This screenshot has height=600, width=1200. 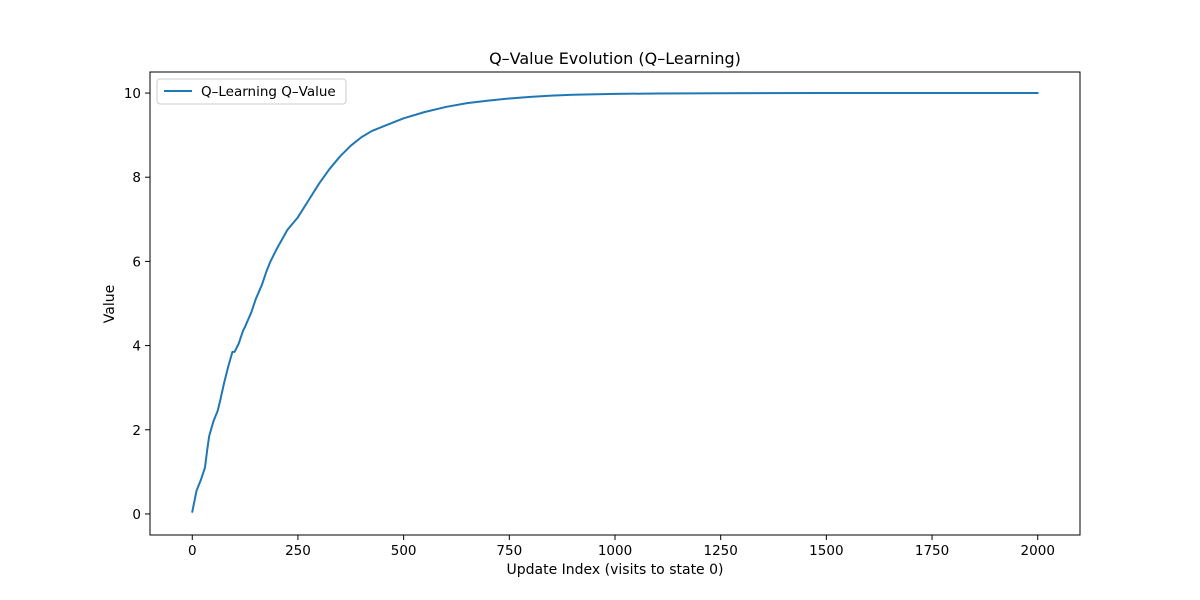 I want to click on chart-title: Q–Value Evolution (Q–Learning), so click(x=615, y=58).